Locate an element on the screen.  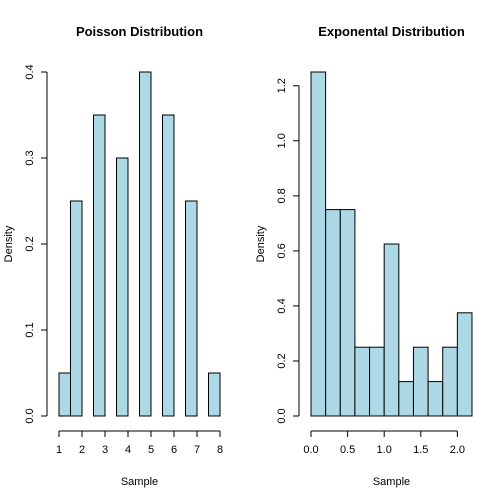
poisson-x-axis-label: Sample is located at coordinates (139, 482).